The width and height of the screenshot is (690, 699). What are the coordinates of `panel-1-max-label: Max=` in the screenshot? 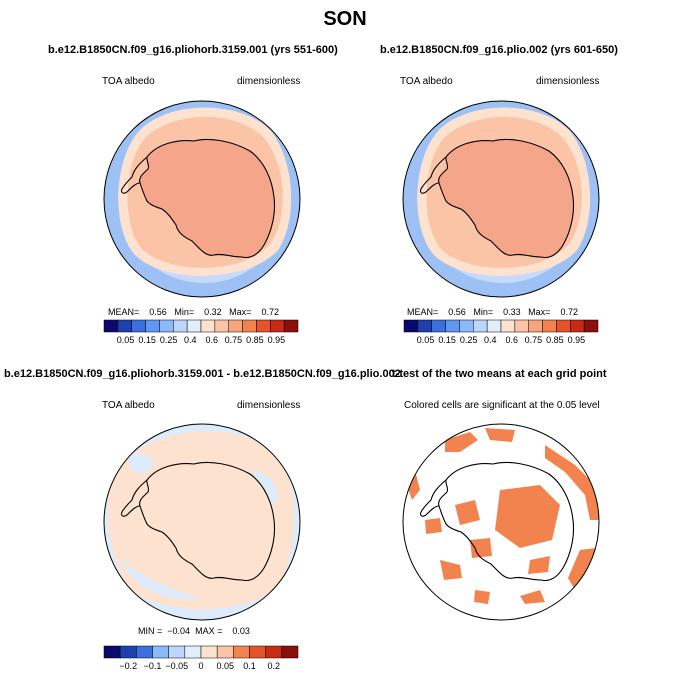 It's located at (240, 312).